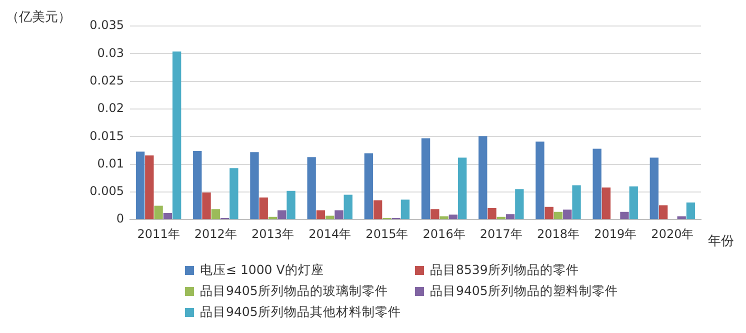 The width and height of the screenshot is (746, 333). What do you see at coordinates (272, 233) in the screenshot?
I see `x-tick-label: 2013年` at bounding box center [272, 233].